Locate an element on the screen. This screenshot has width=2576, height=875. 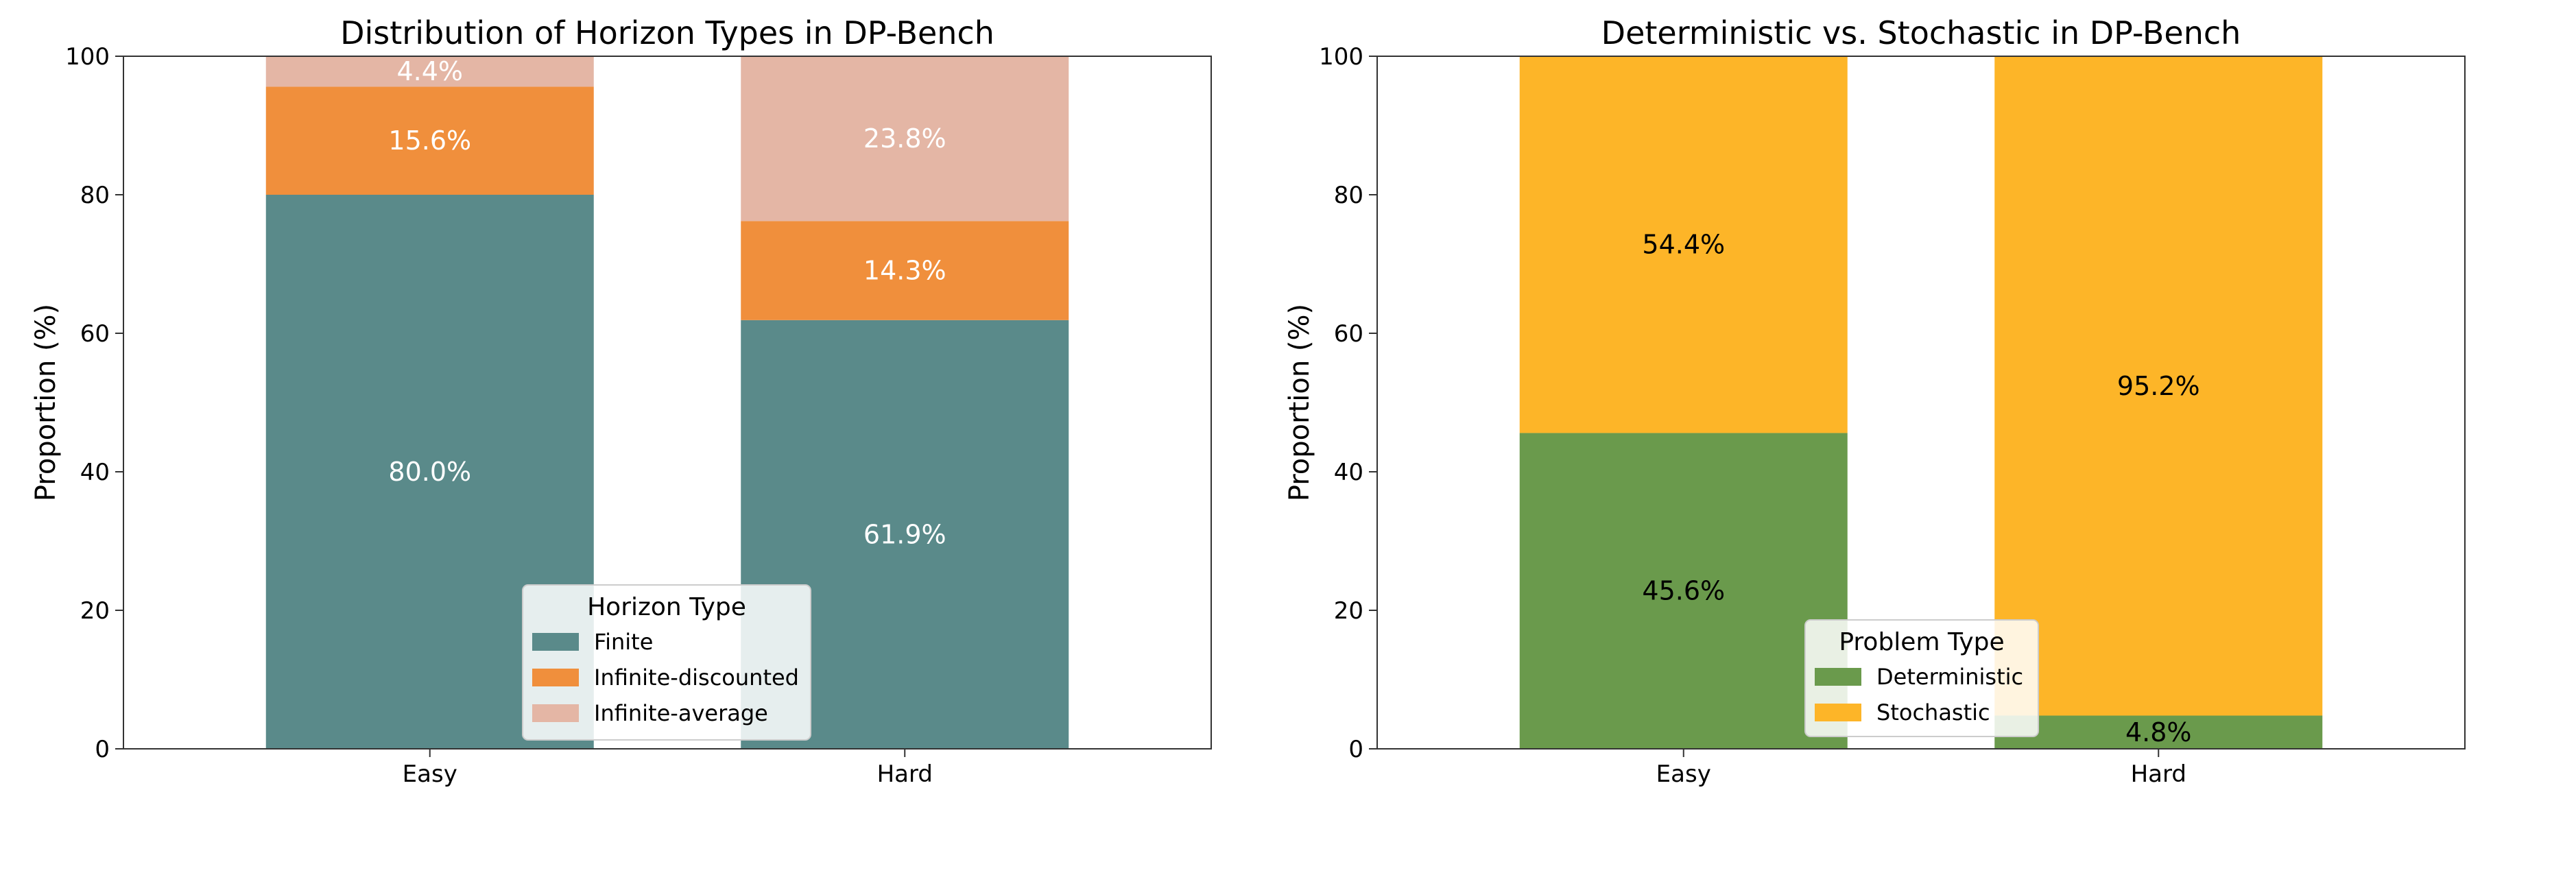
bar-hard-infinite-discounted is located at coordinates (905, 270).